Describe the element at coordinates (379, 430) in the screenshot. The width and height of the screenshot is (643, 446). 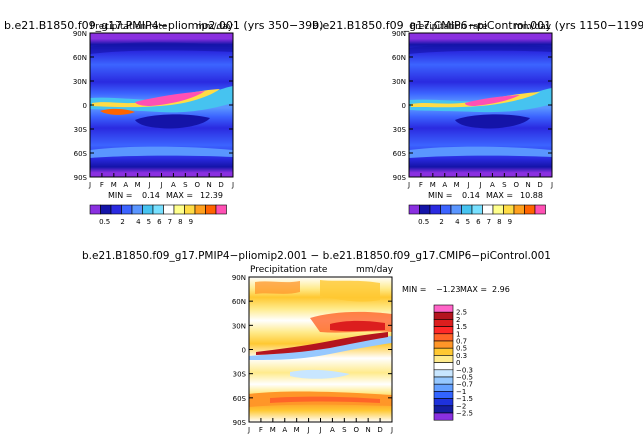
I see `panel-3-xtick-label: D` at that location.